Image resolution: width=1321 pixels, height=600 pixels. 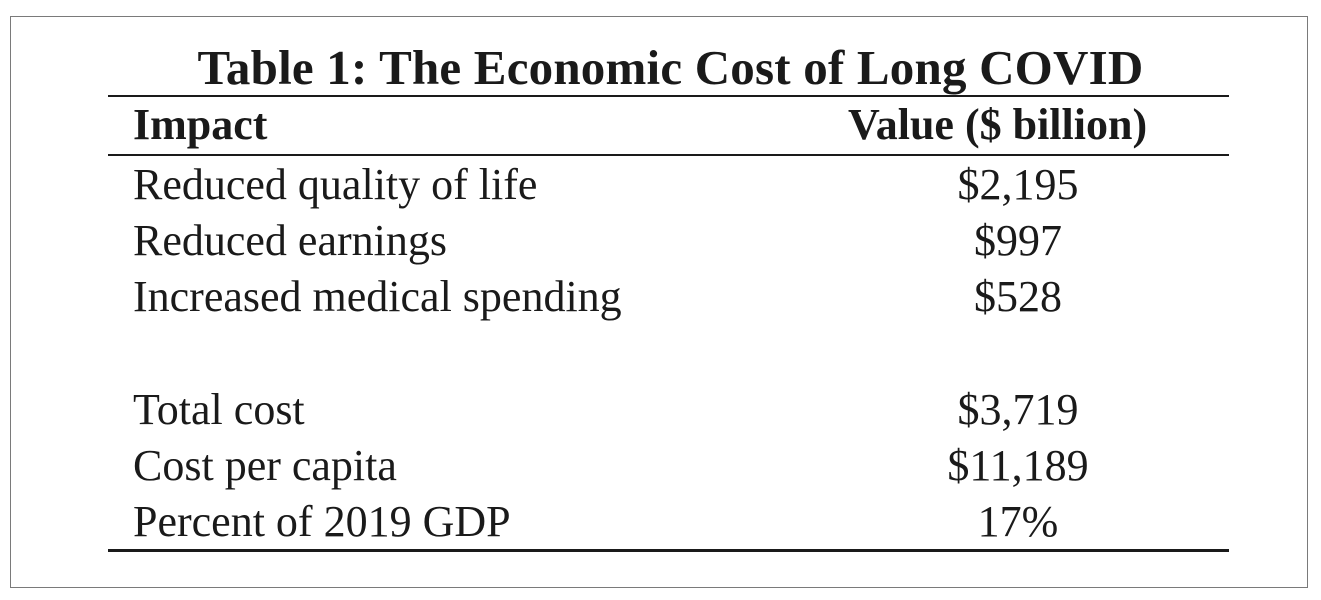 What do you see at coordinates (670, 67) in the screenshot?
I see `table-title: Table 1: The Economic Cost of Long COVID` at bounding box center [670, 67].